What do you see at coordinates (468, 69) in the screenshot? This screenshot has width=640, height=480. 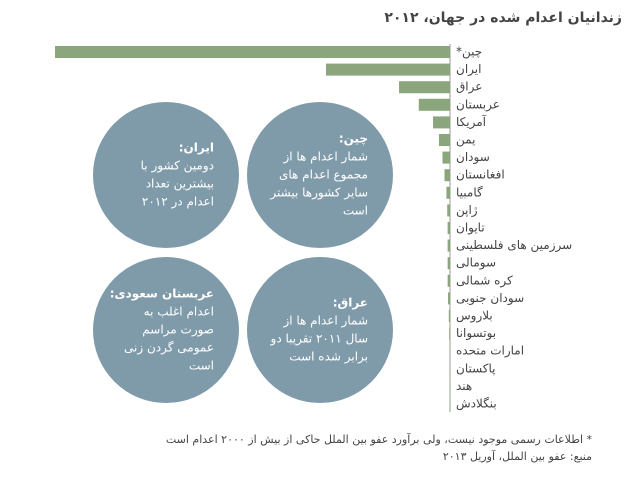 I see `category-label: ایران` at bounding box center [468, 69].